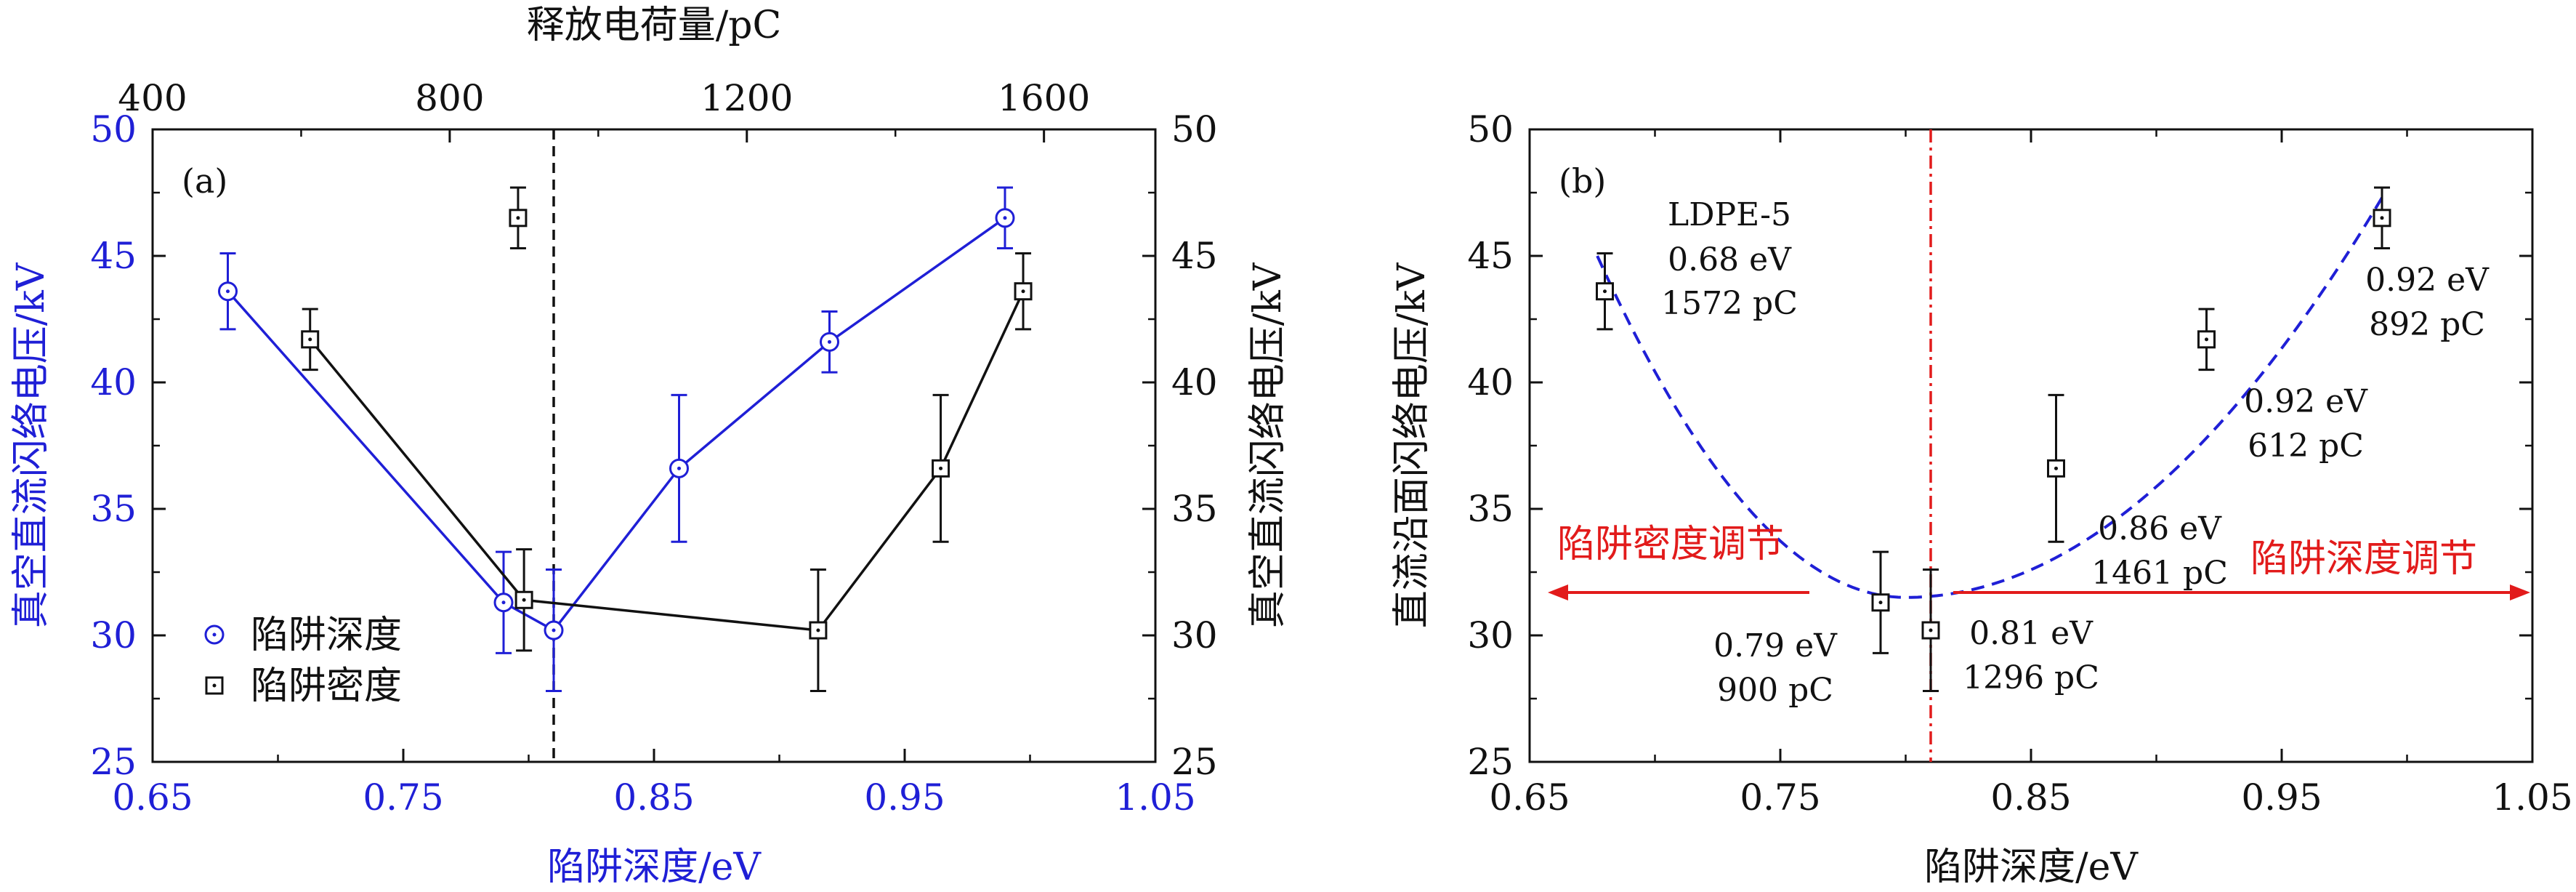 Image resolution: width=2576 pixels, height=892 pixels. Describe the element at coordinates (2306, 401) in the screenshot. I see `annotation-092-612-line1: 0.92 eV` at that location.